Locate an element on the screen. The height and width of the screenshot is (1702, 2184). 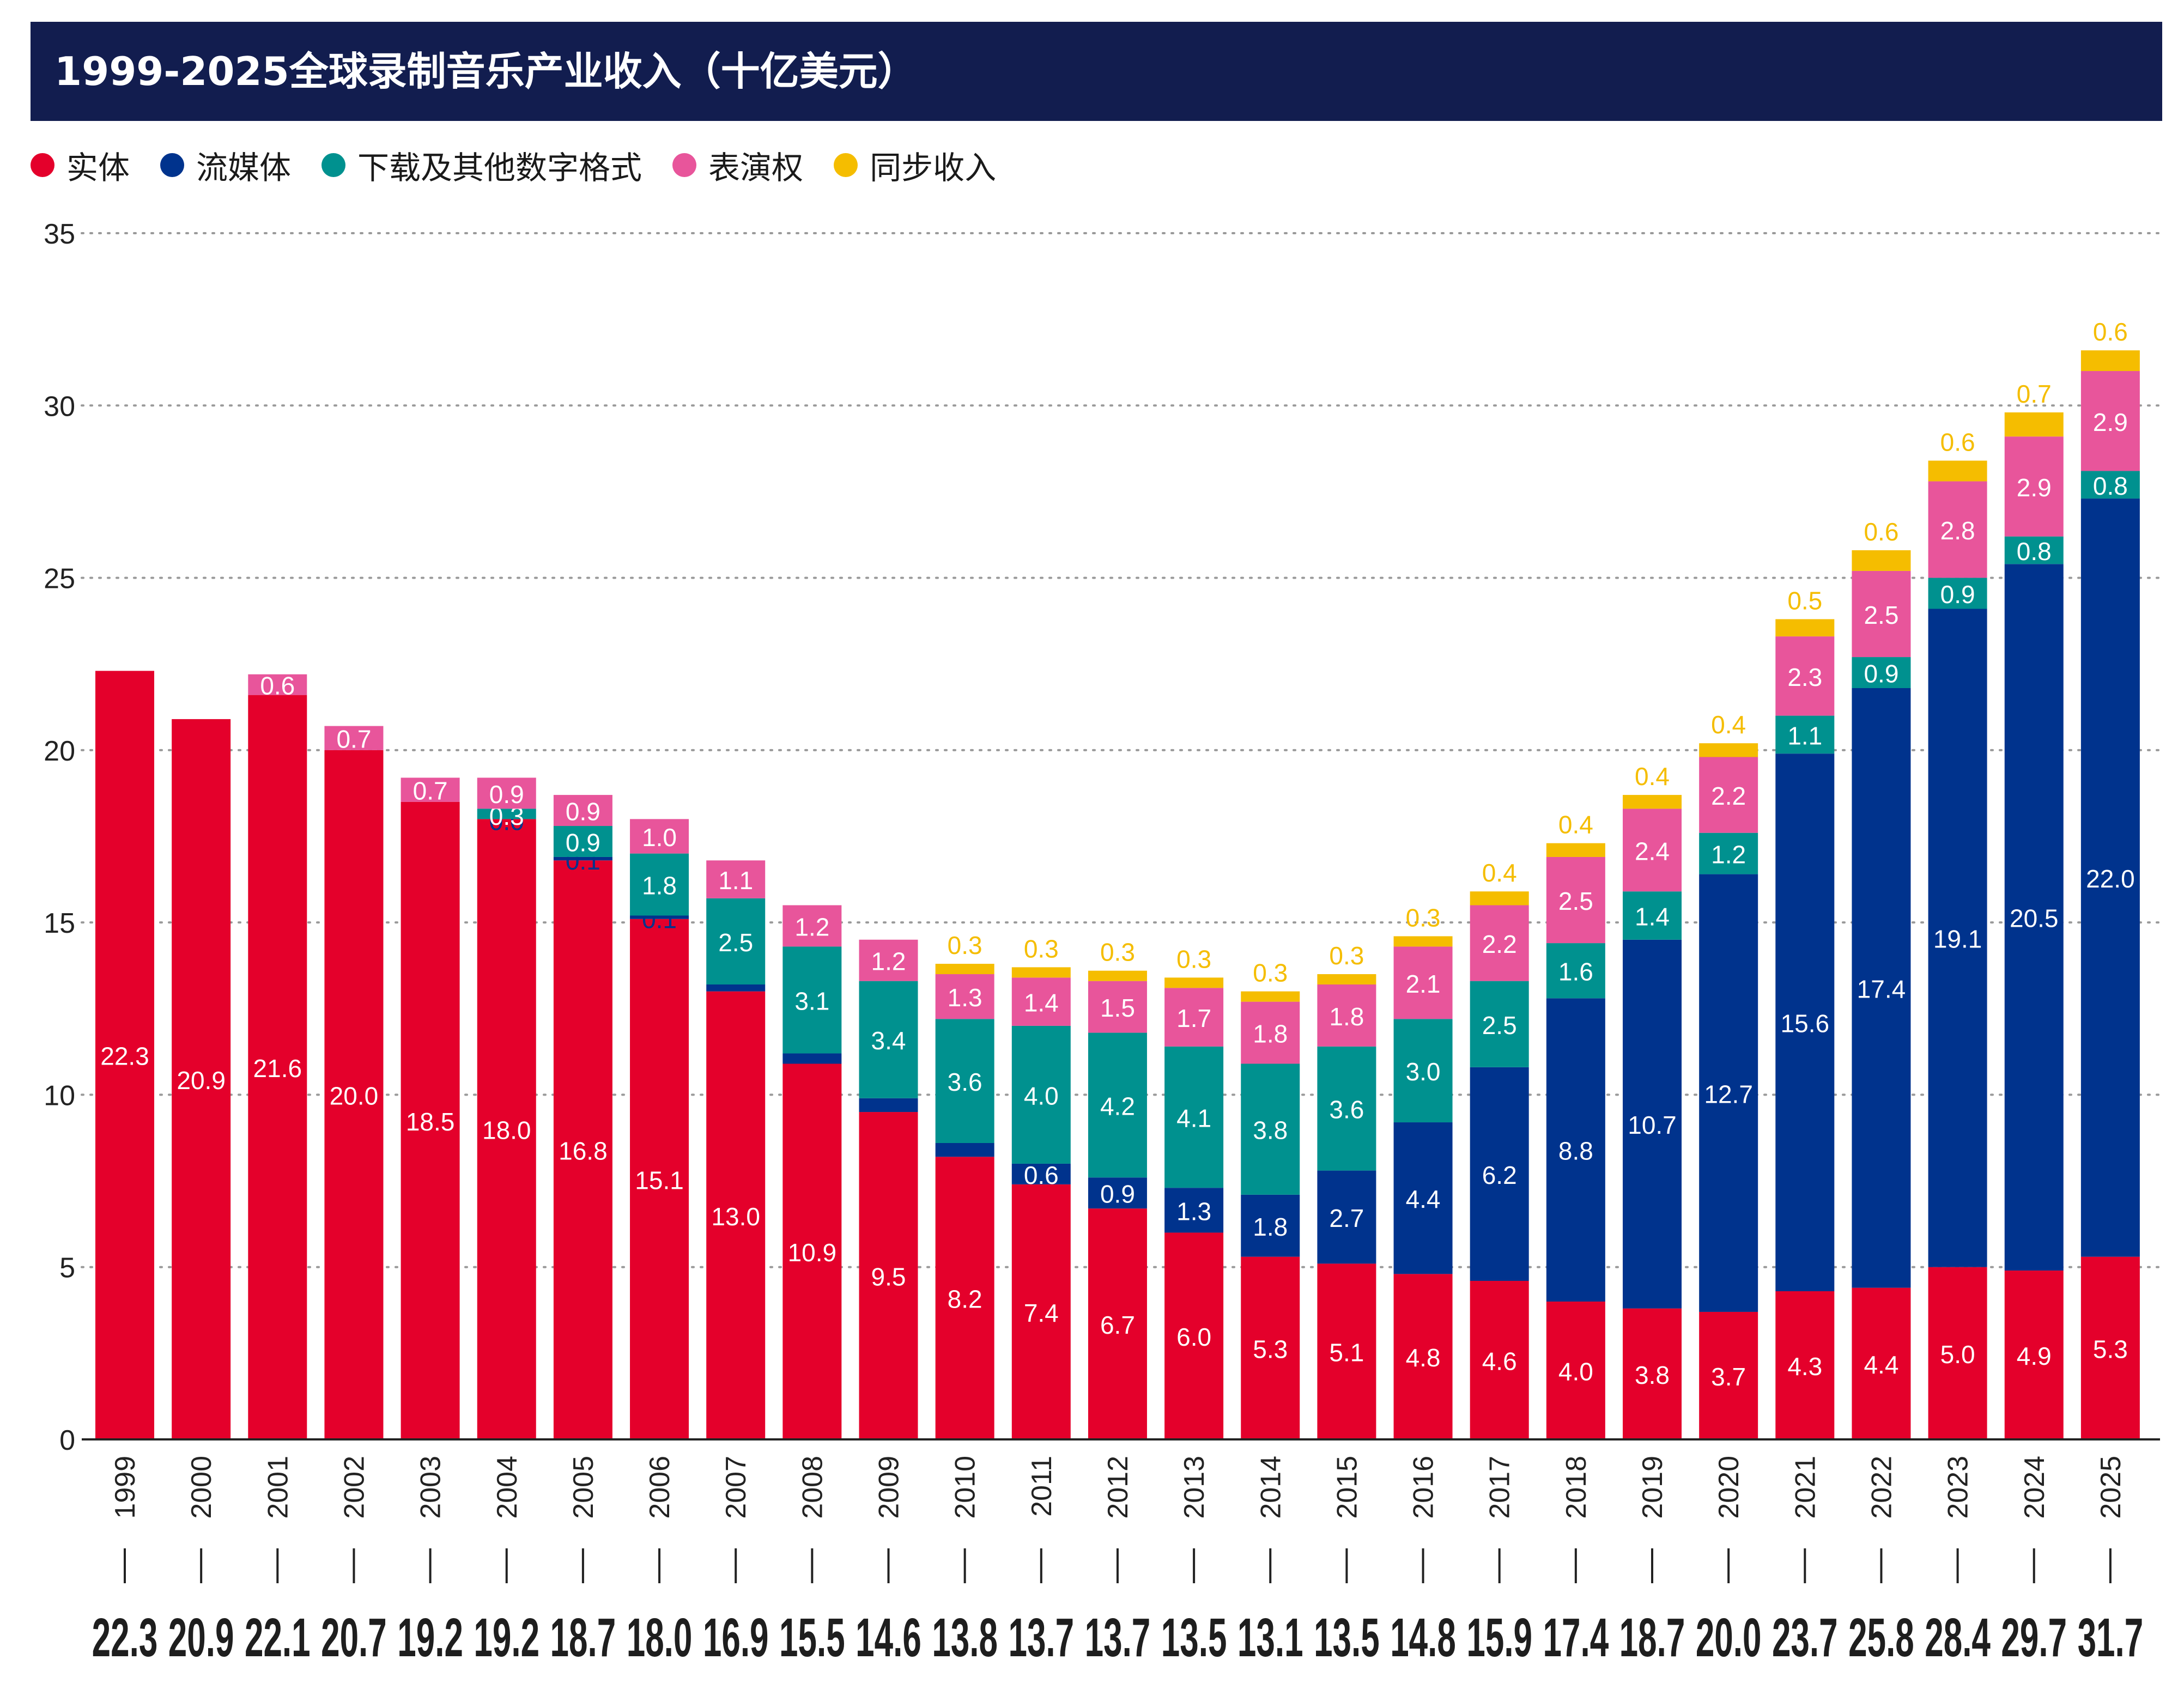
data-label: 20.9 is located at coordinates (201, 1080).